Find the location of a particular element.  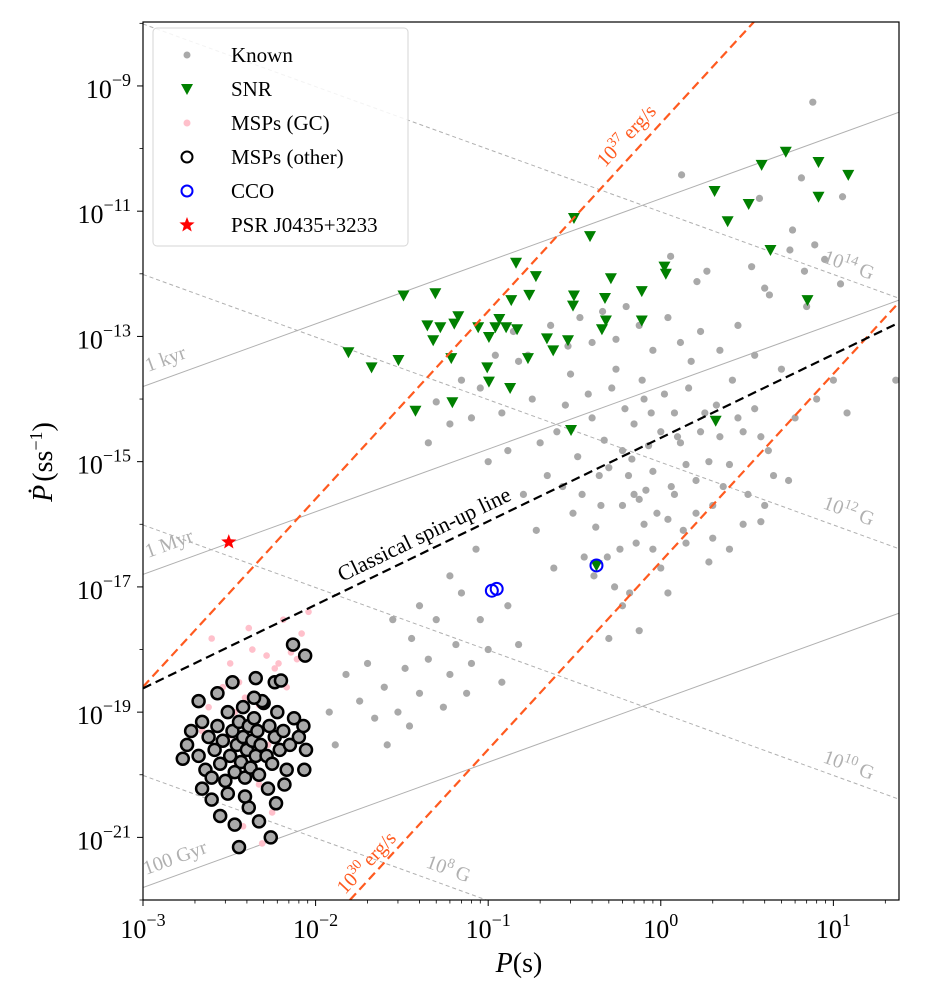

y-tick-label: 10−15 is located at coordinates (104, 463).